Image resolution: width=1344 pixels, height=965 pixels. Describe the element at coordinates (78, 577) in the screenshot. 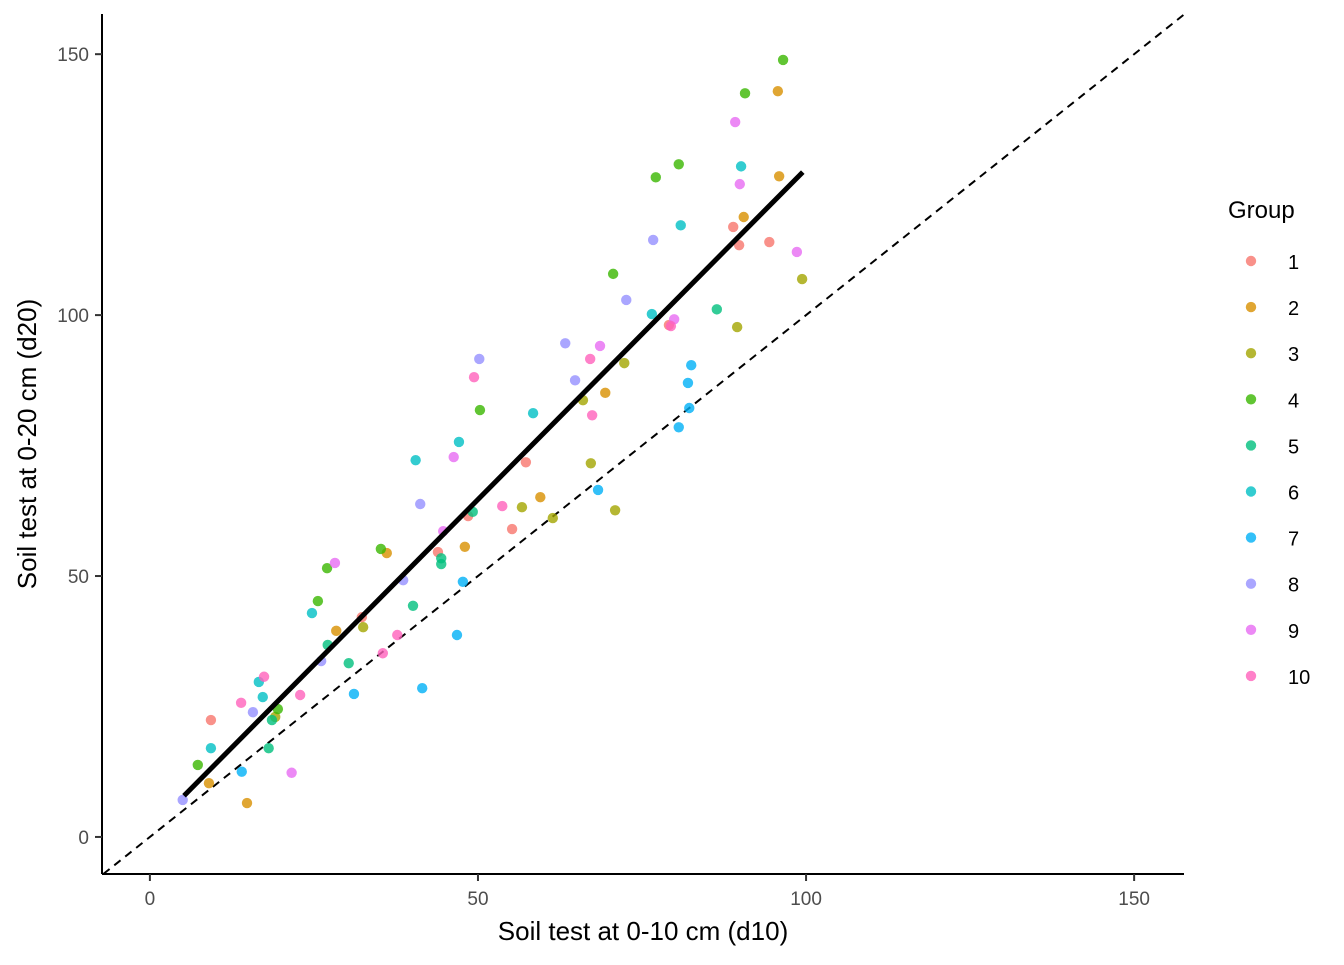

I see `y-tick-label: 50` at that location.